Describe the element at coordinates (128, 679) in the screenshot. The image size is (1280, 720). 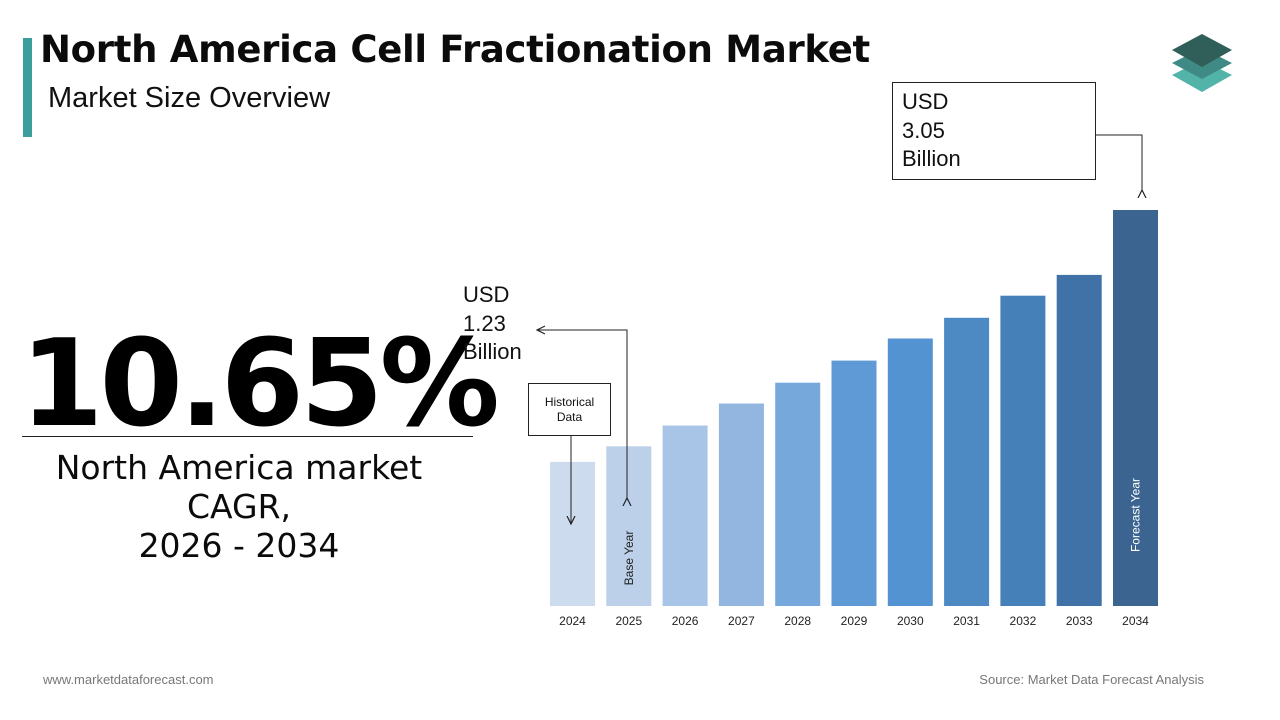
I see `website-url: www.marketdataforecast.com` at that location.